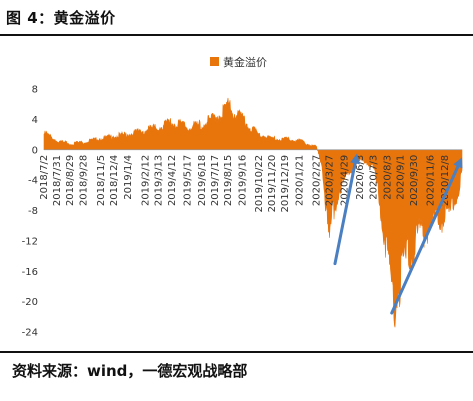 This screenshot has height=401, width=473. I want to click on x-tick-label: 2020/3/27, so click(330, 180).